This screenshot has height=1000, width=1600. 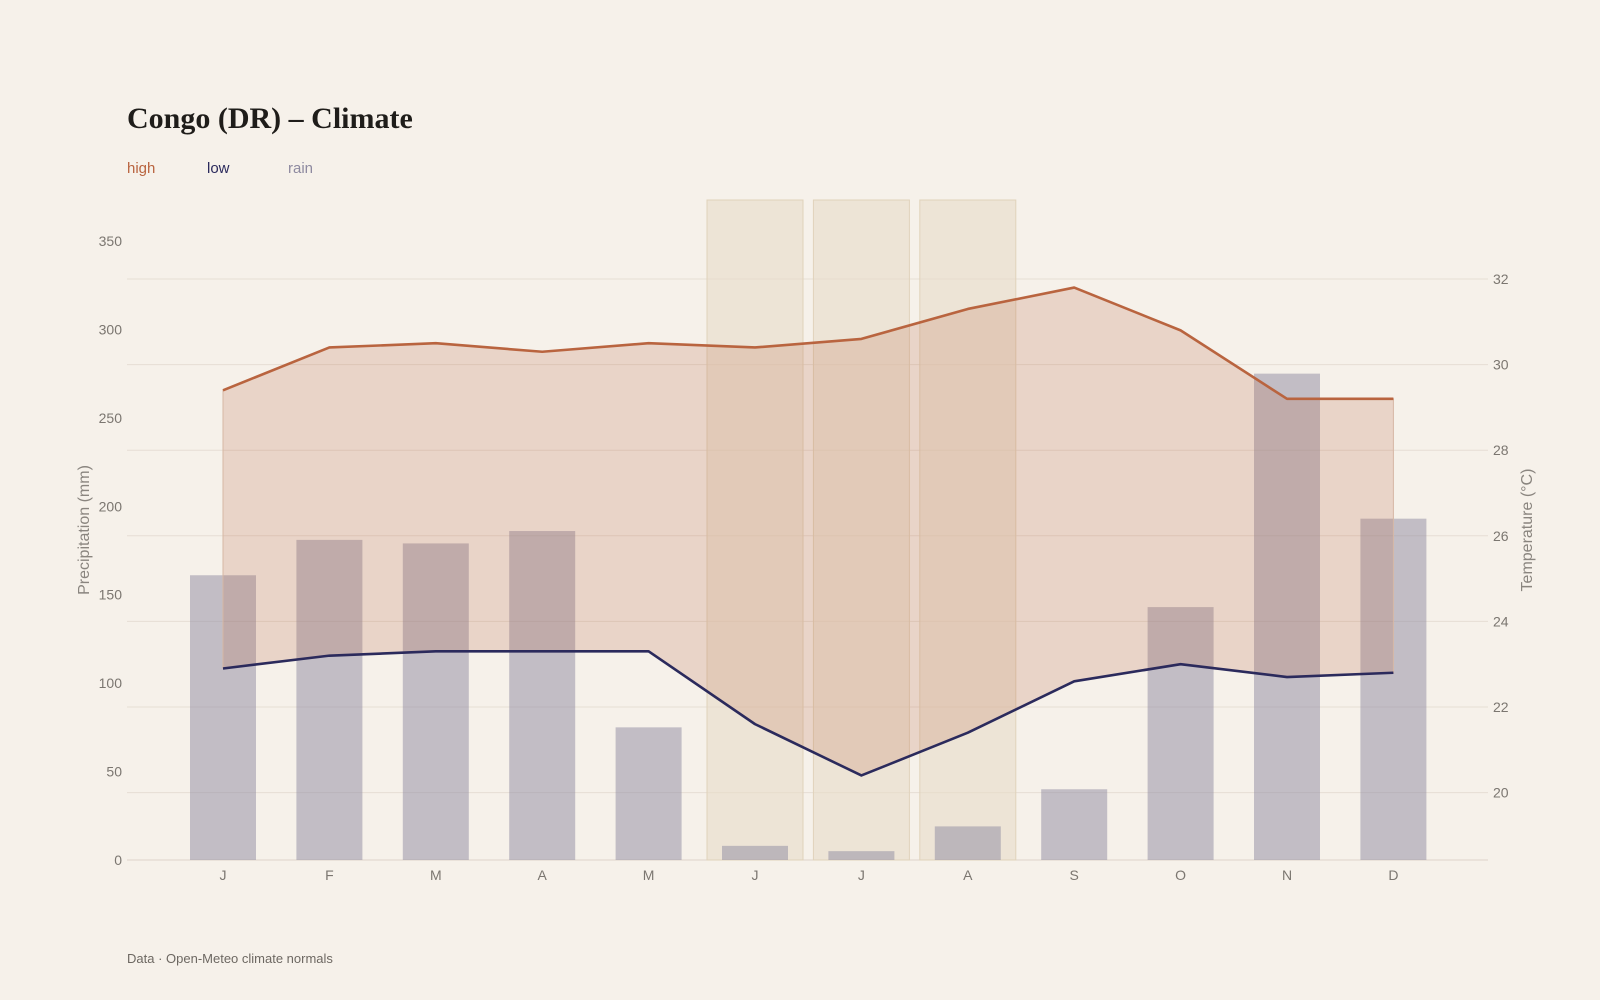 What do you see at coordinates (1287, 875) in the screenshot?
I see `x-tick-label: N` at bounding box center [1287, 875].